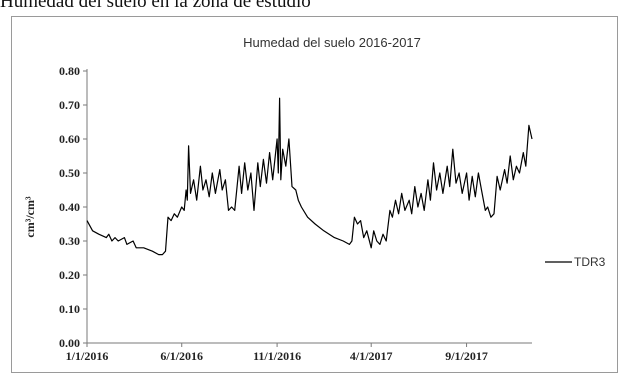  I want to click on x-tick-label: 1/1/2016, so click(87, 356).